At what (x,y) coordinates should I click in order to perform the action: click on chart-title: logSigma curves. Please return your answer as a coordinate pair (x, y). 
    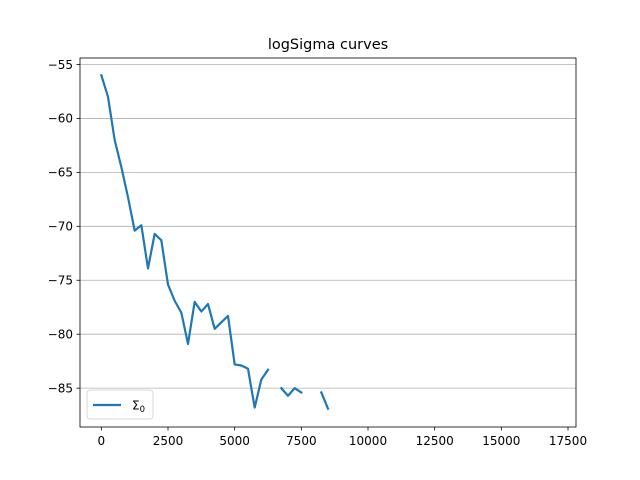
    Looking at the image, I should click on (328, 45).